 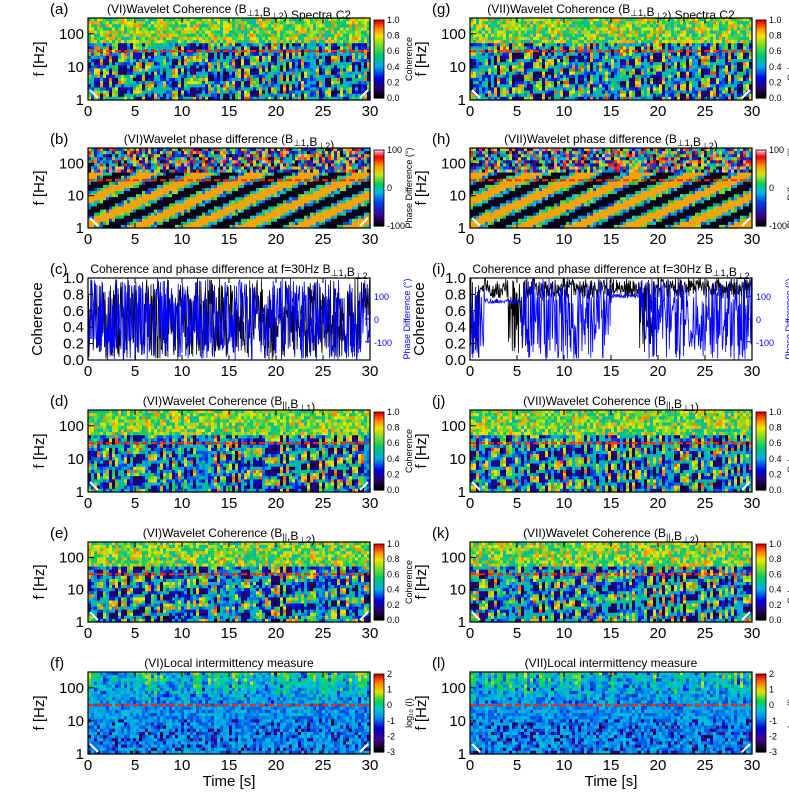 I want to click on colorbar-tick-label: 0.8, so click(x=393, y=36).